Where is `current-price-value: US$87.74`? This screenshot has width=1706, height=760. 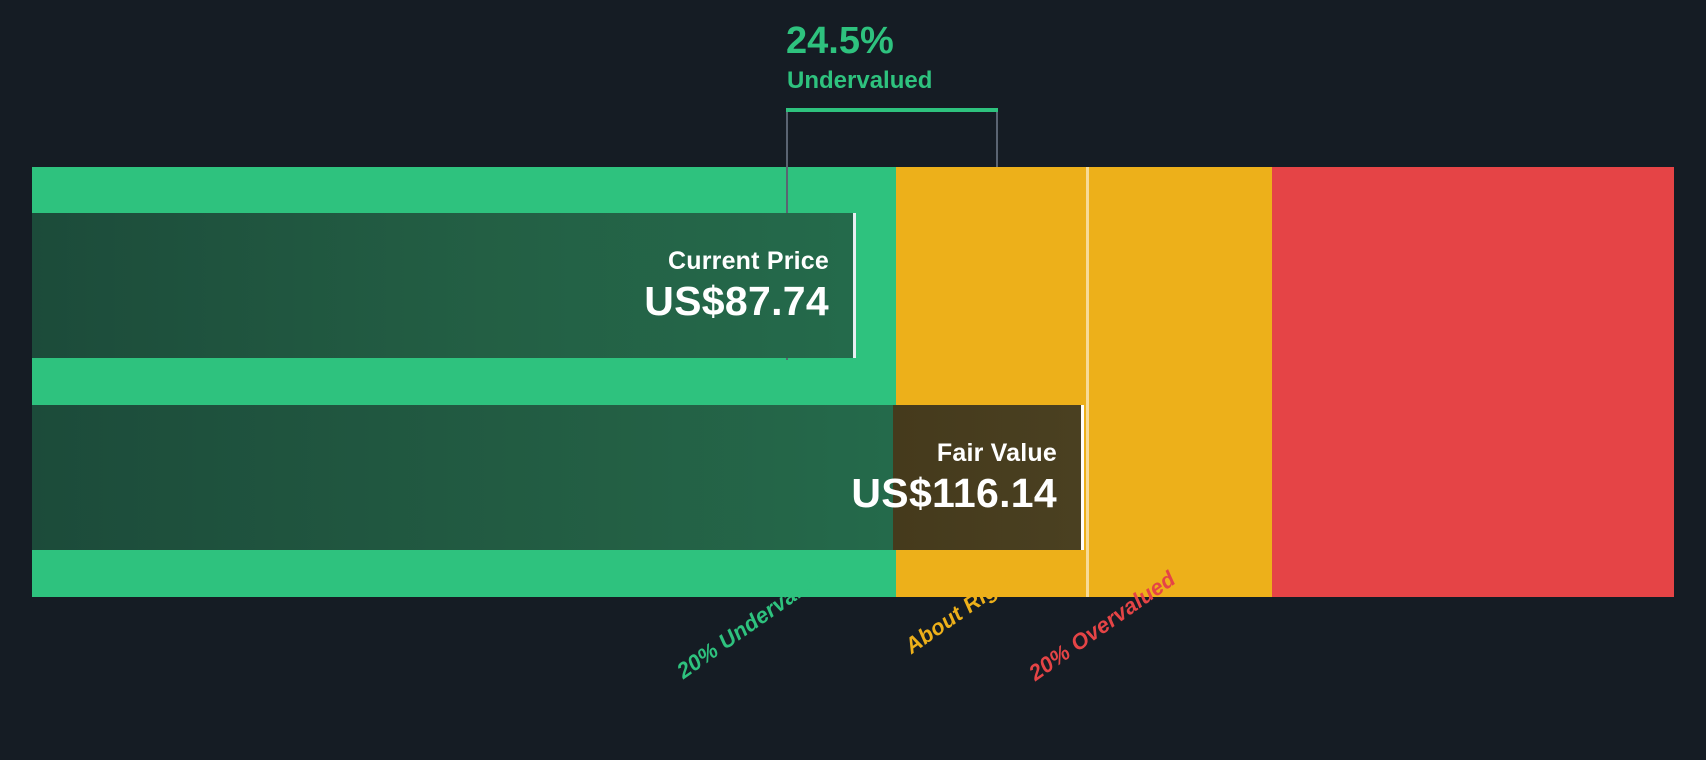
current-price-value: US$87.74 is located at coordinates (736, 300).